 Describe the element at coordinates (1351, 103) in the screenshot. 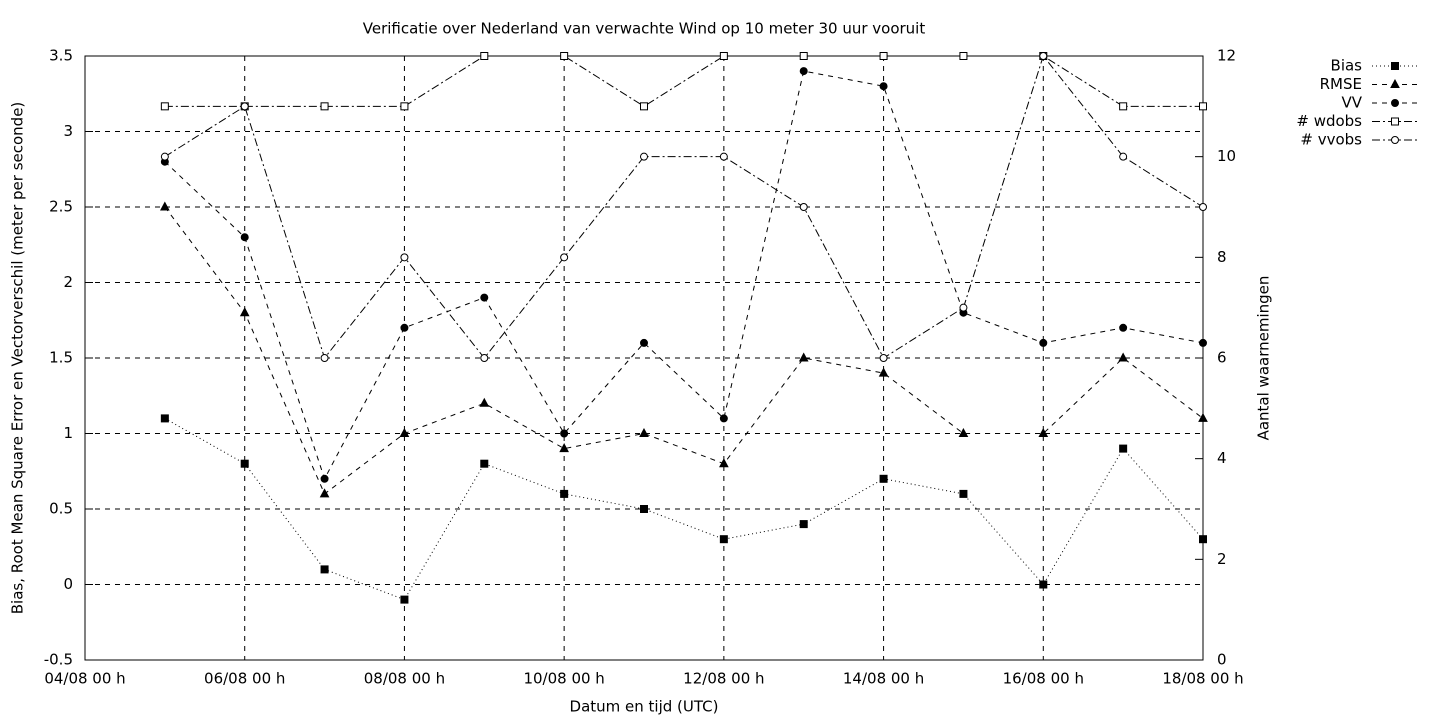

I see `legend-label: VV` at that location.